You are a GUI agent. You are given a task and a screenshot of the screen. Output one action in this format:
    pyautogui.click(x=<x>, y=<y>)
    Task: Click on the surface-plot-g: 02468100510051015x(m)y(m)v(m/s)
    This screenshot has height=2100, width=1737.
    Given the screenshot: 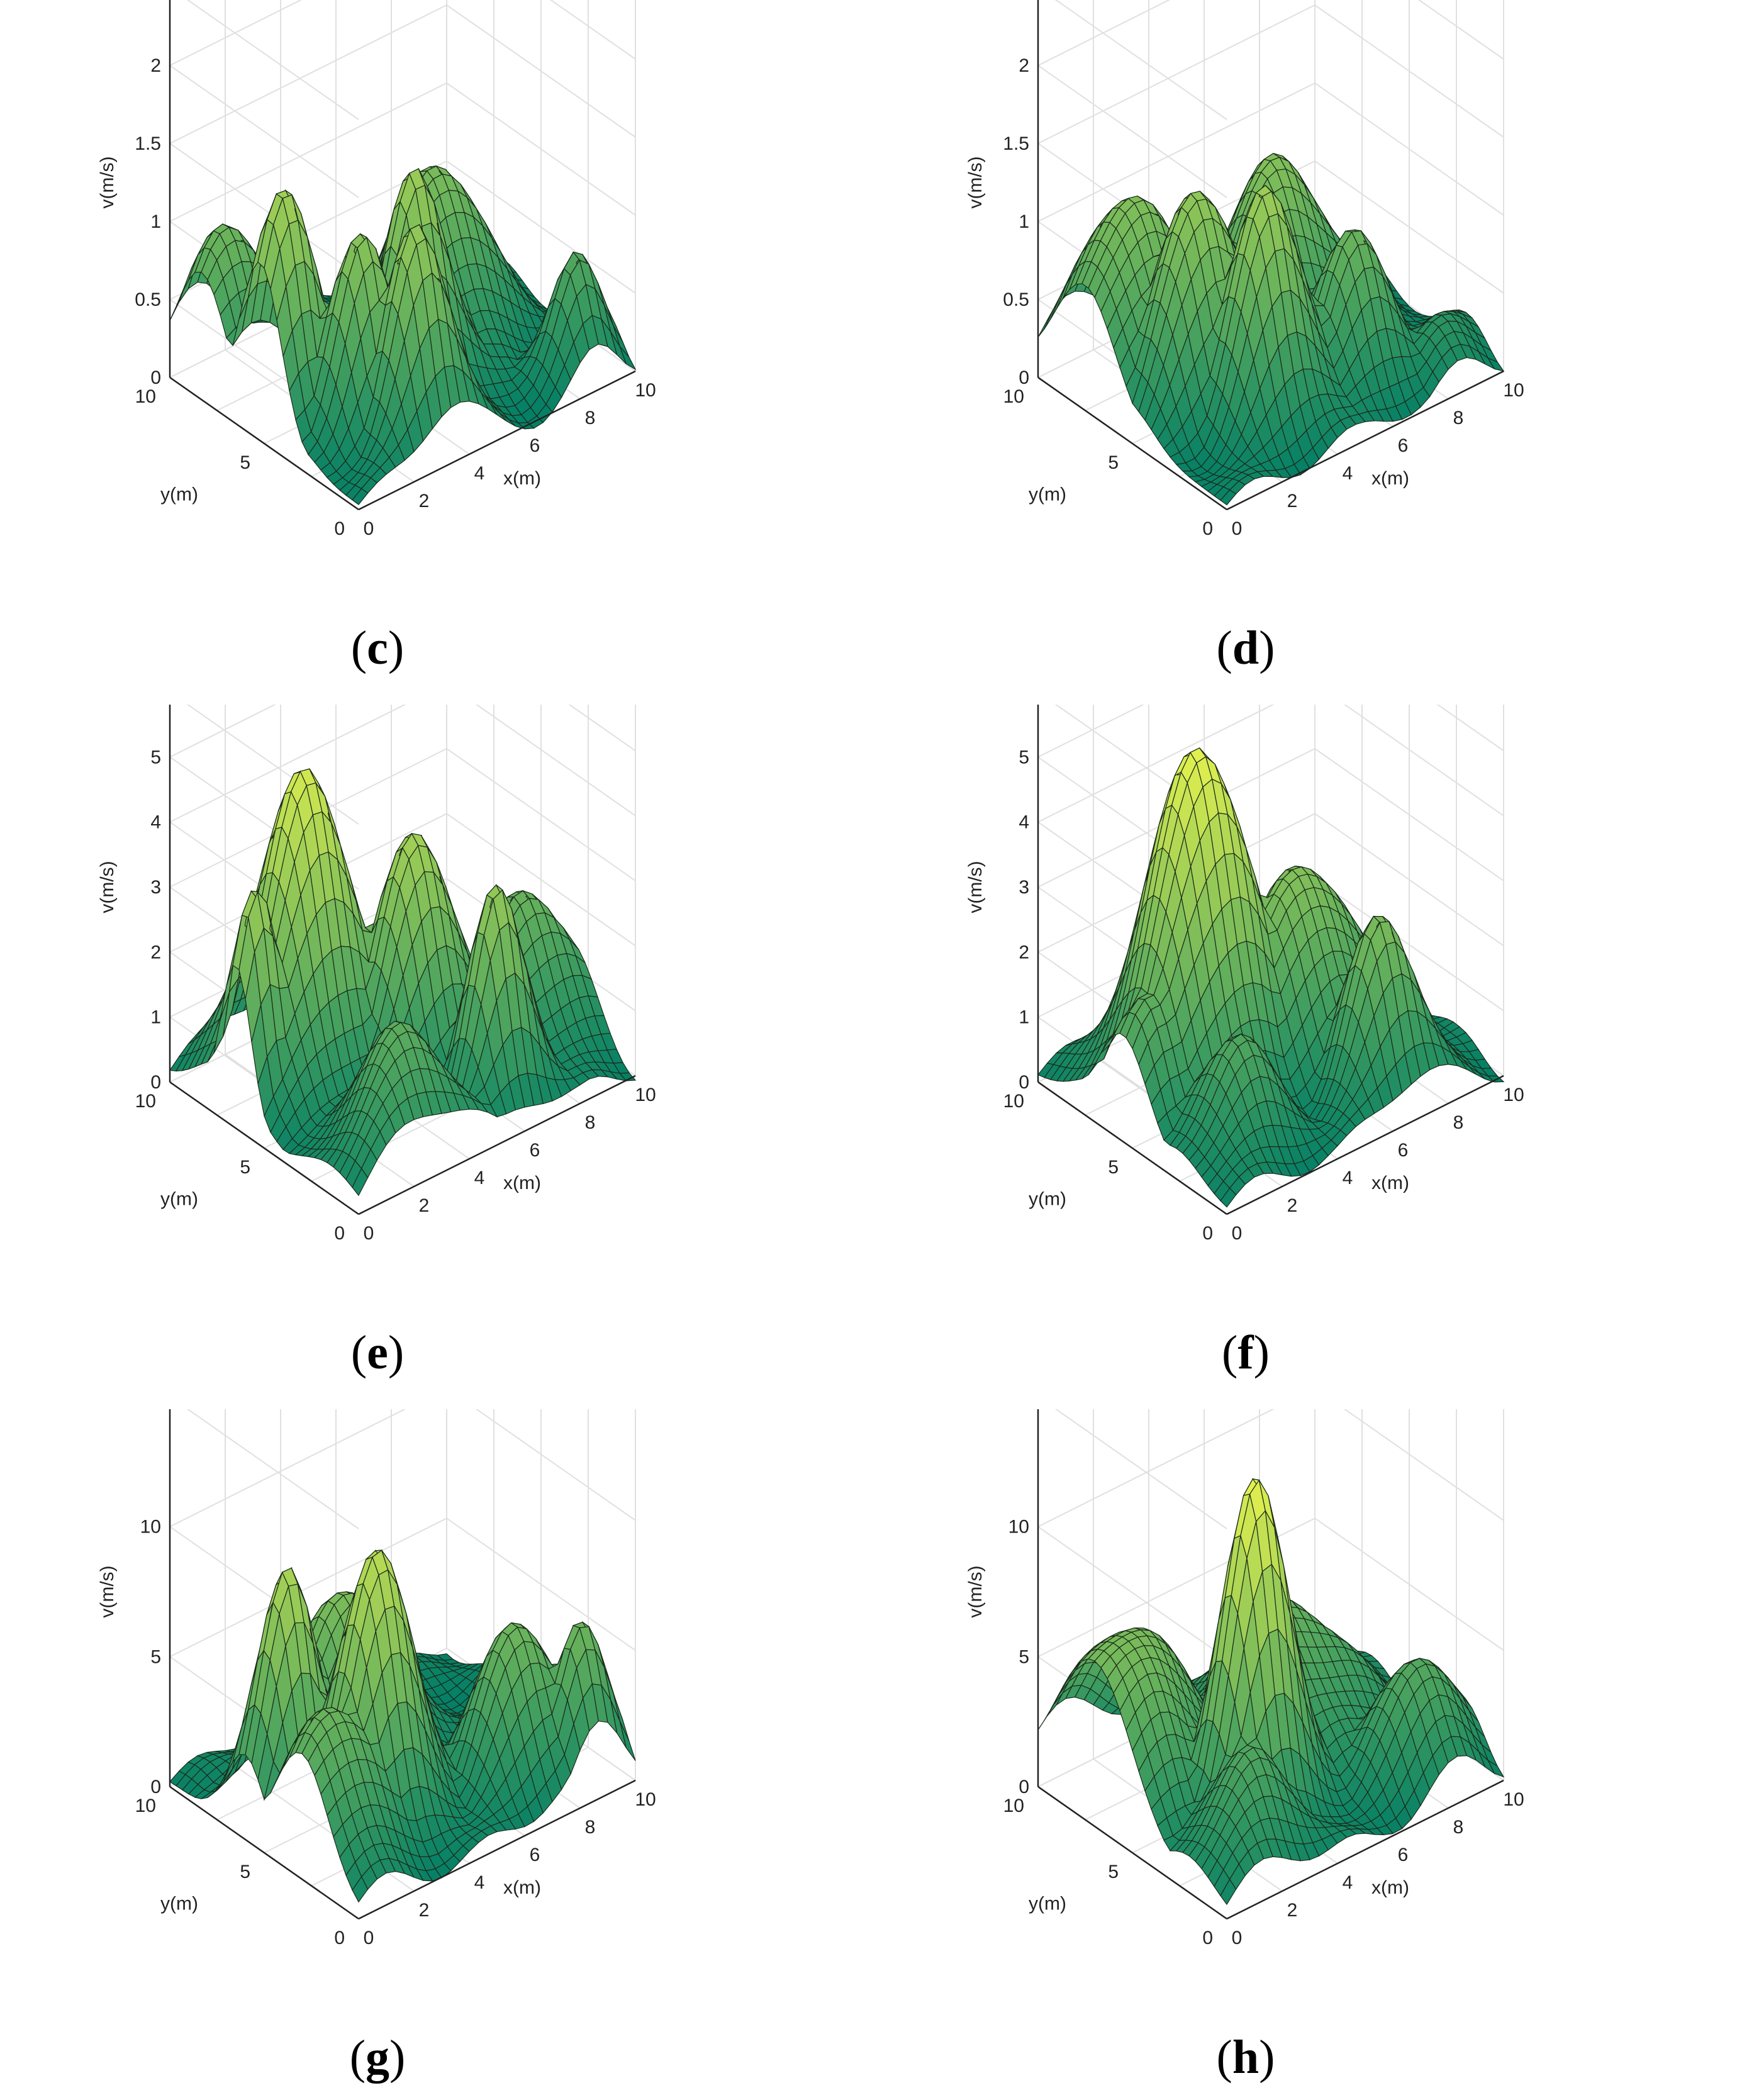 What is the action you would take?
    pyautogui.click(x=434, y=1705)
    